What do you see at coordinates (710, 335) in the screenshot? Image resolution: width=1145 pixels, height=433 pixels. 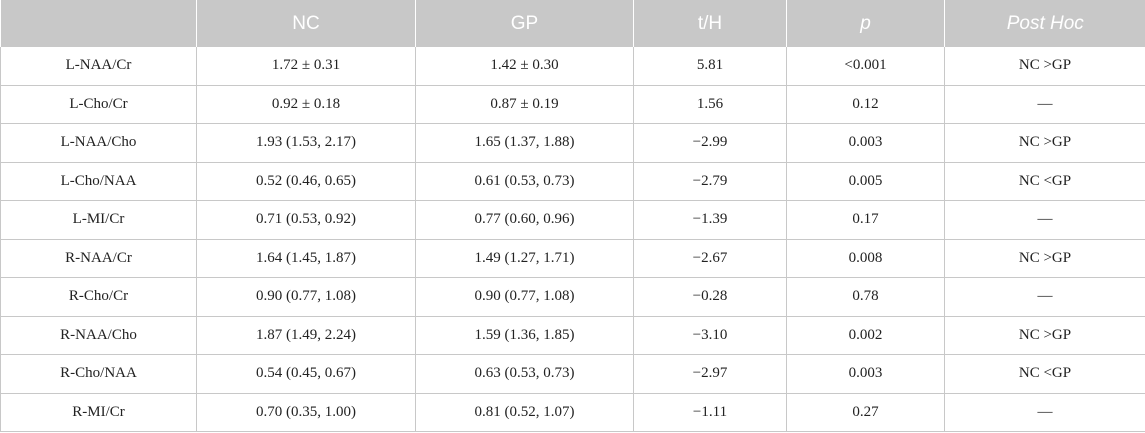 I see `cell-t-h: −3.10` at bounding box center [710, 335].